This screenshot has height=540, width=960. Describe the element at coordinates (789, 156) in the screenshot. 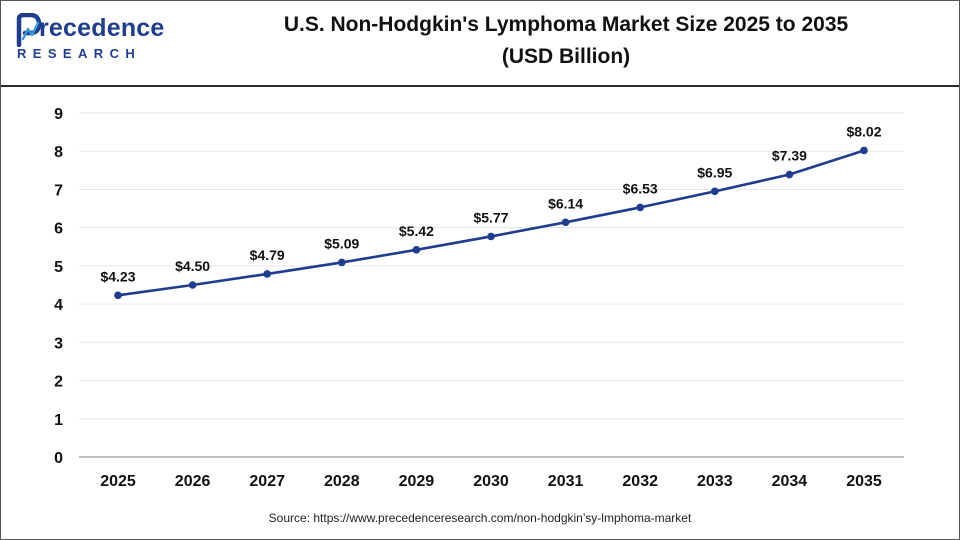

I see `data-label: $7.39` at that location.